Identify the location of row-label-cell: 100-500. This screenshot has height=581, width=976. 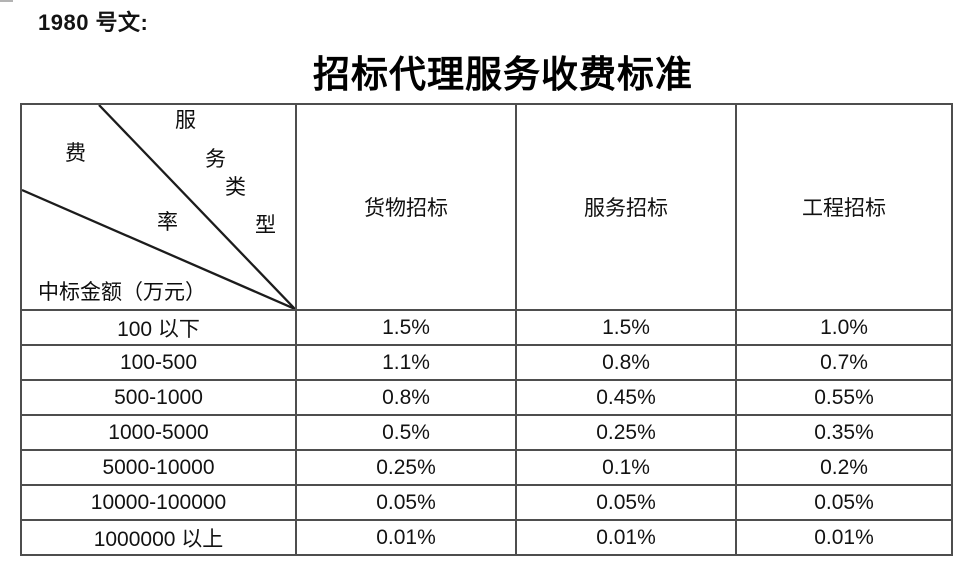
(158, 362).